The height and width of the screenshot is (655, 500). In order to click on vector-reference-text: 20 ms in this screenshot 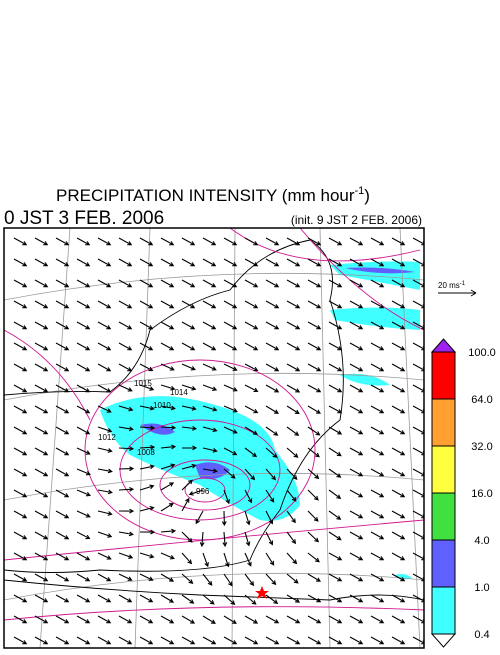, I will do `click(449, 285)`.